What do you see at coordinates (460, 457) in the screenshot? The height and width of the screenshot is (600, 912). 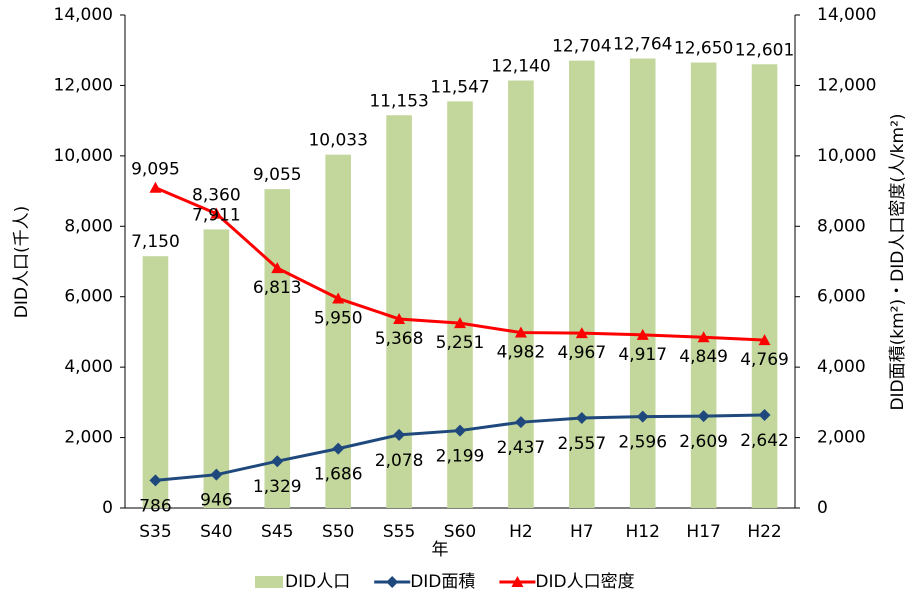 I see `data-label: 2,199` at bounding box center [460, 457].